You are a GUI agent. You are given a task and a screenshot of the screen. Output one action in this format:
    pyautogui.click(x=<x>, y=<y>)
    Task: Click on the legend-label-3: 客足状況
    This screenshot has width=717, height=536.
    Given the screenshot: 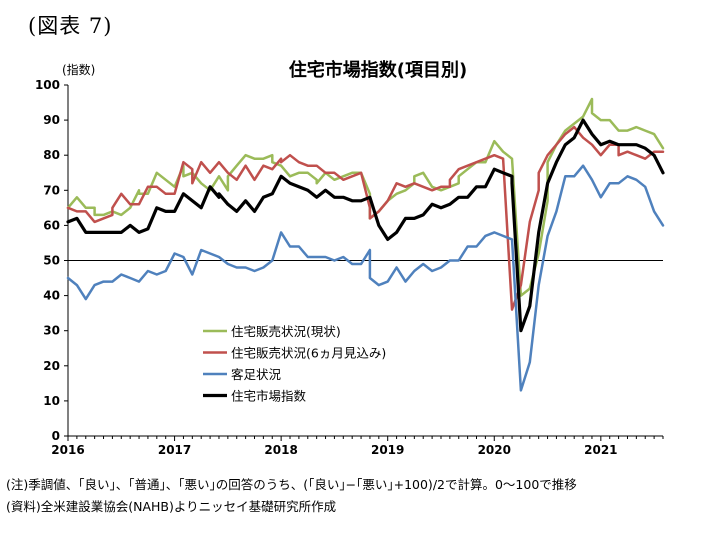 What is the action you would take?
    pyautogui.click(x=256, y=374)
    